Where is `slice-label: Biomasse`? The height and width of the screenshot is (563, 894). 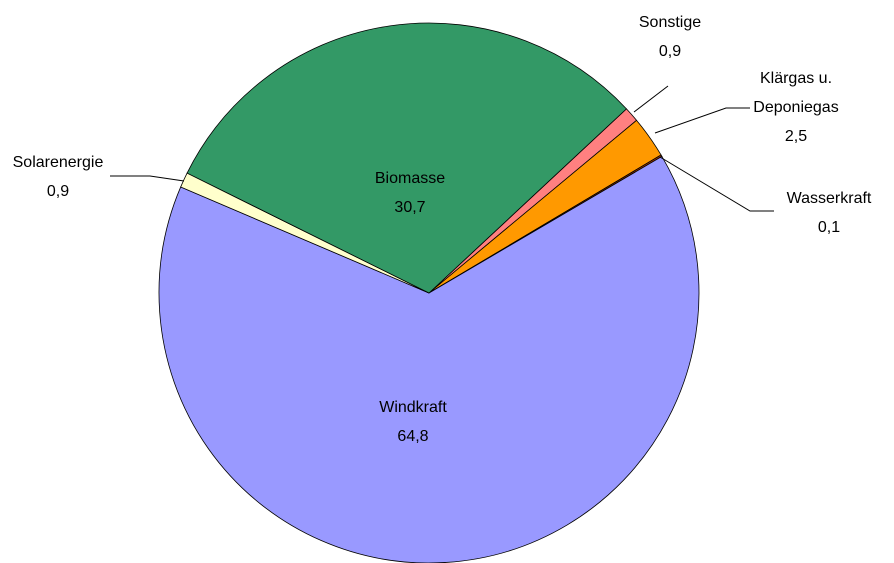
slice-label: Biomasse is located at coordinates (410, 178).